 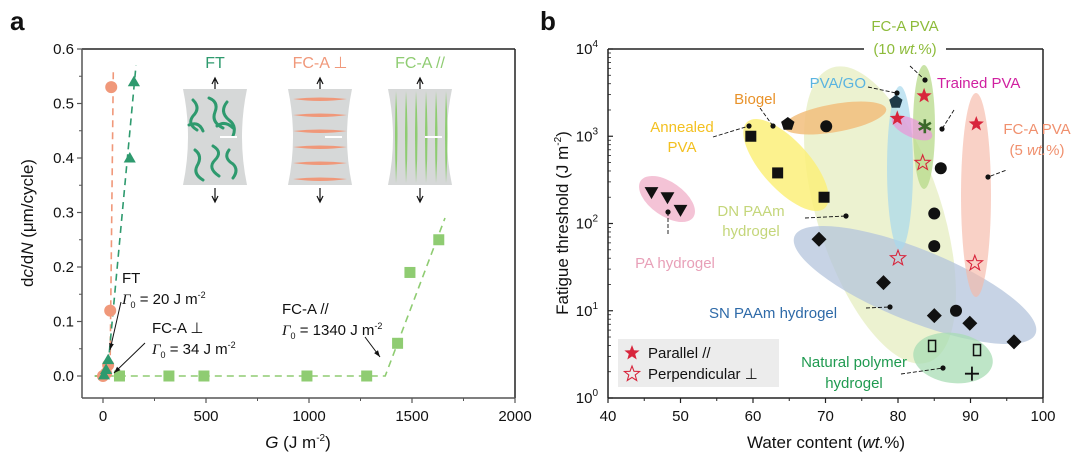 What do you see at coordinates (131, 278) in the screenshot?
I see `annotation-title: FT` at bounding box center [131, 278].